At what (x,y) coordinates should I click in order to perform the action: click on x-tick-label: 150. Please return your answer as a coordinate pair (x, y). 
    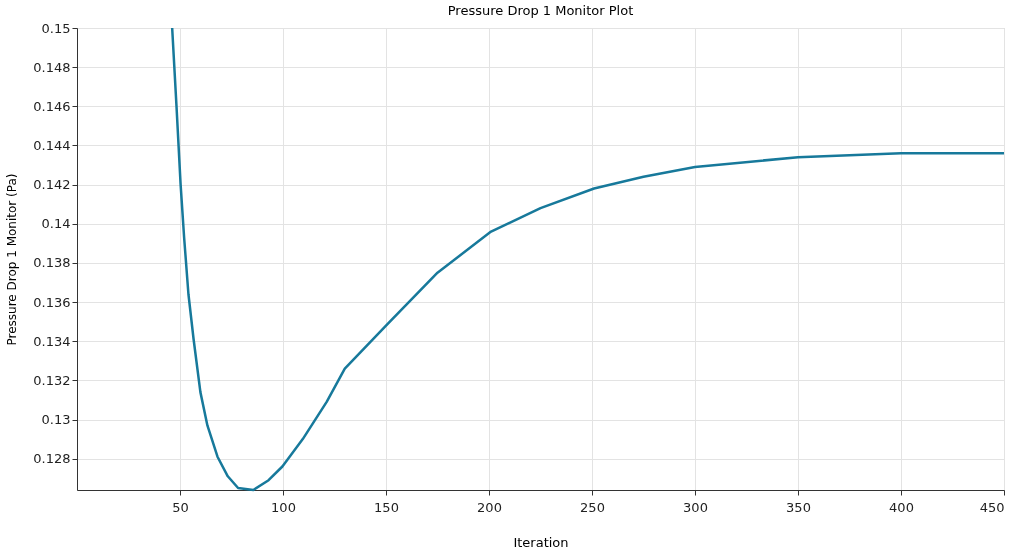
    Looking at the image, I should click on (386, 507).